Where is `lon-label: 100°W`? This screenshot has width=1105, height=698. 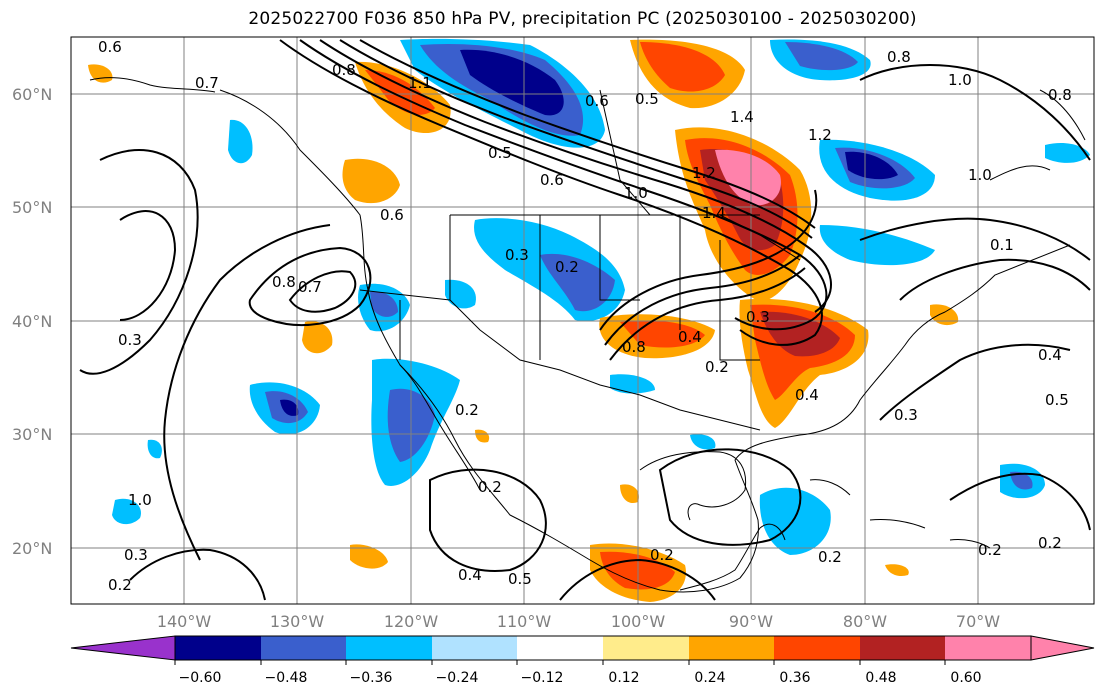 lon-label: 100°W is located at coordinates (638, 621).